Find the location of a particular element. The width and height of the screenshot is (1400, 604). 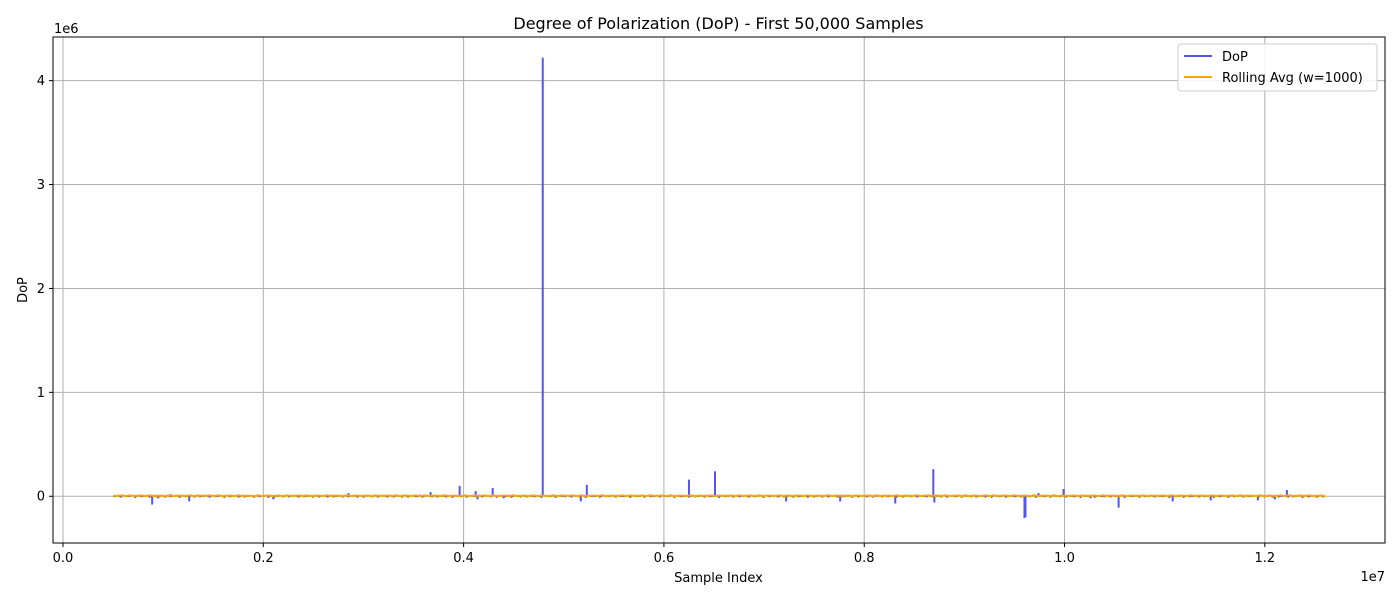

x-tick-label: 0.0 is located at coordinates (63, 558).